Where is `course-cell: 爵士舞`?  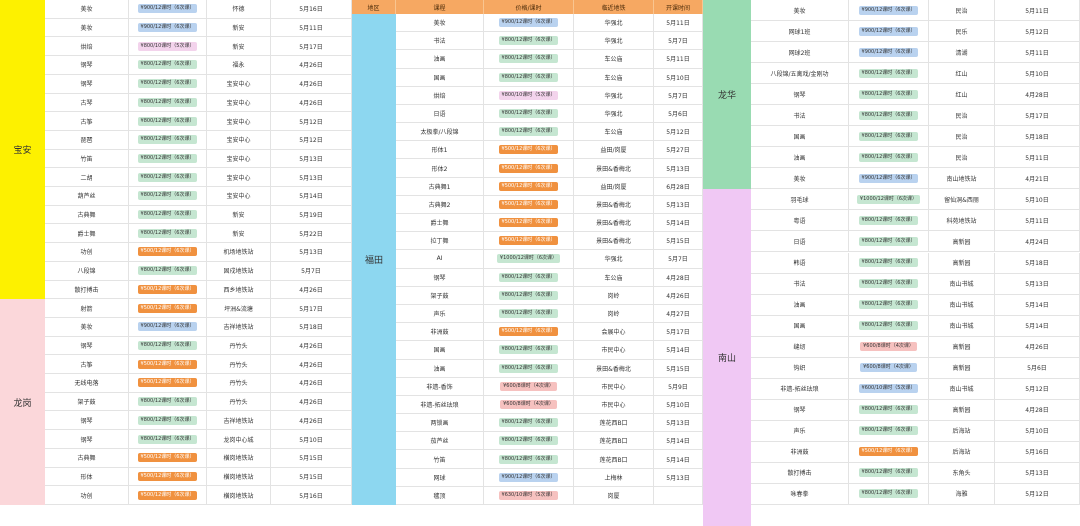
course-cell: 爵士舞 is located at coordinates (440, 223).